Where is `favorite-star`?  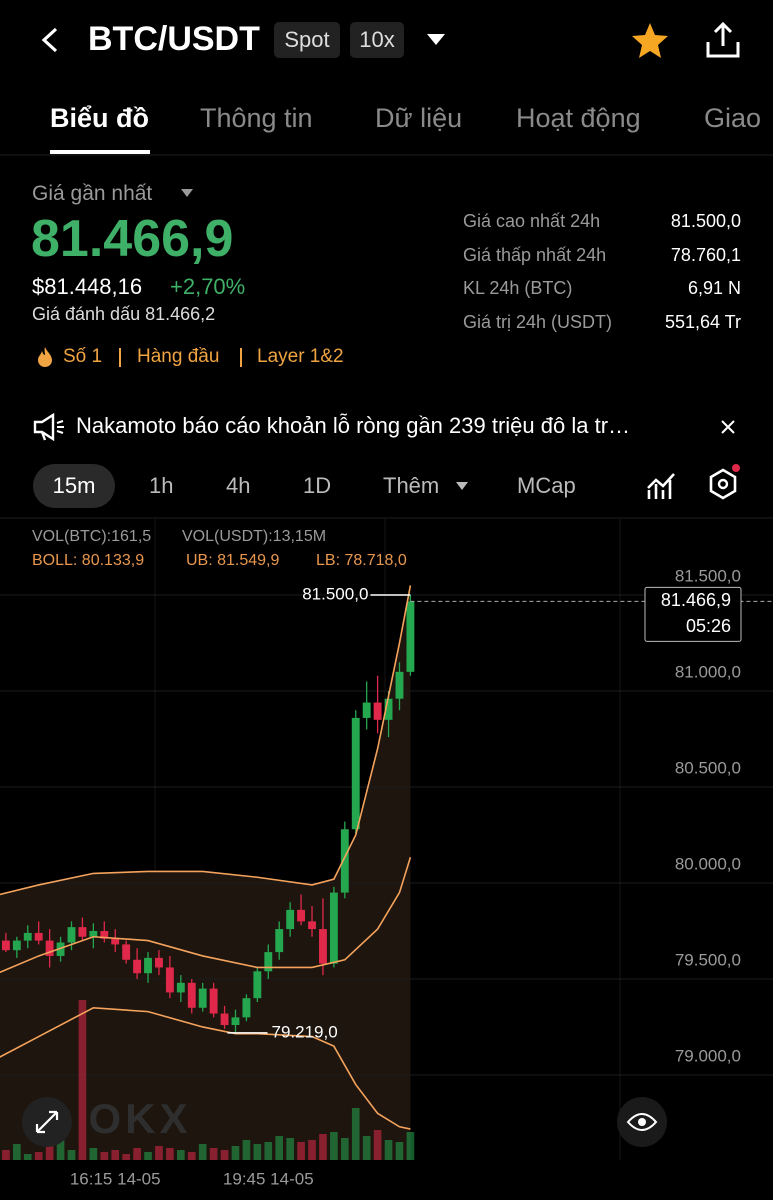
favorite-star is located at coordinates (650, 40).